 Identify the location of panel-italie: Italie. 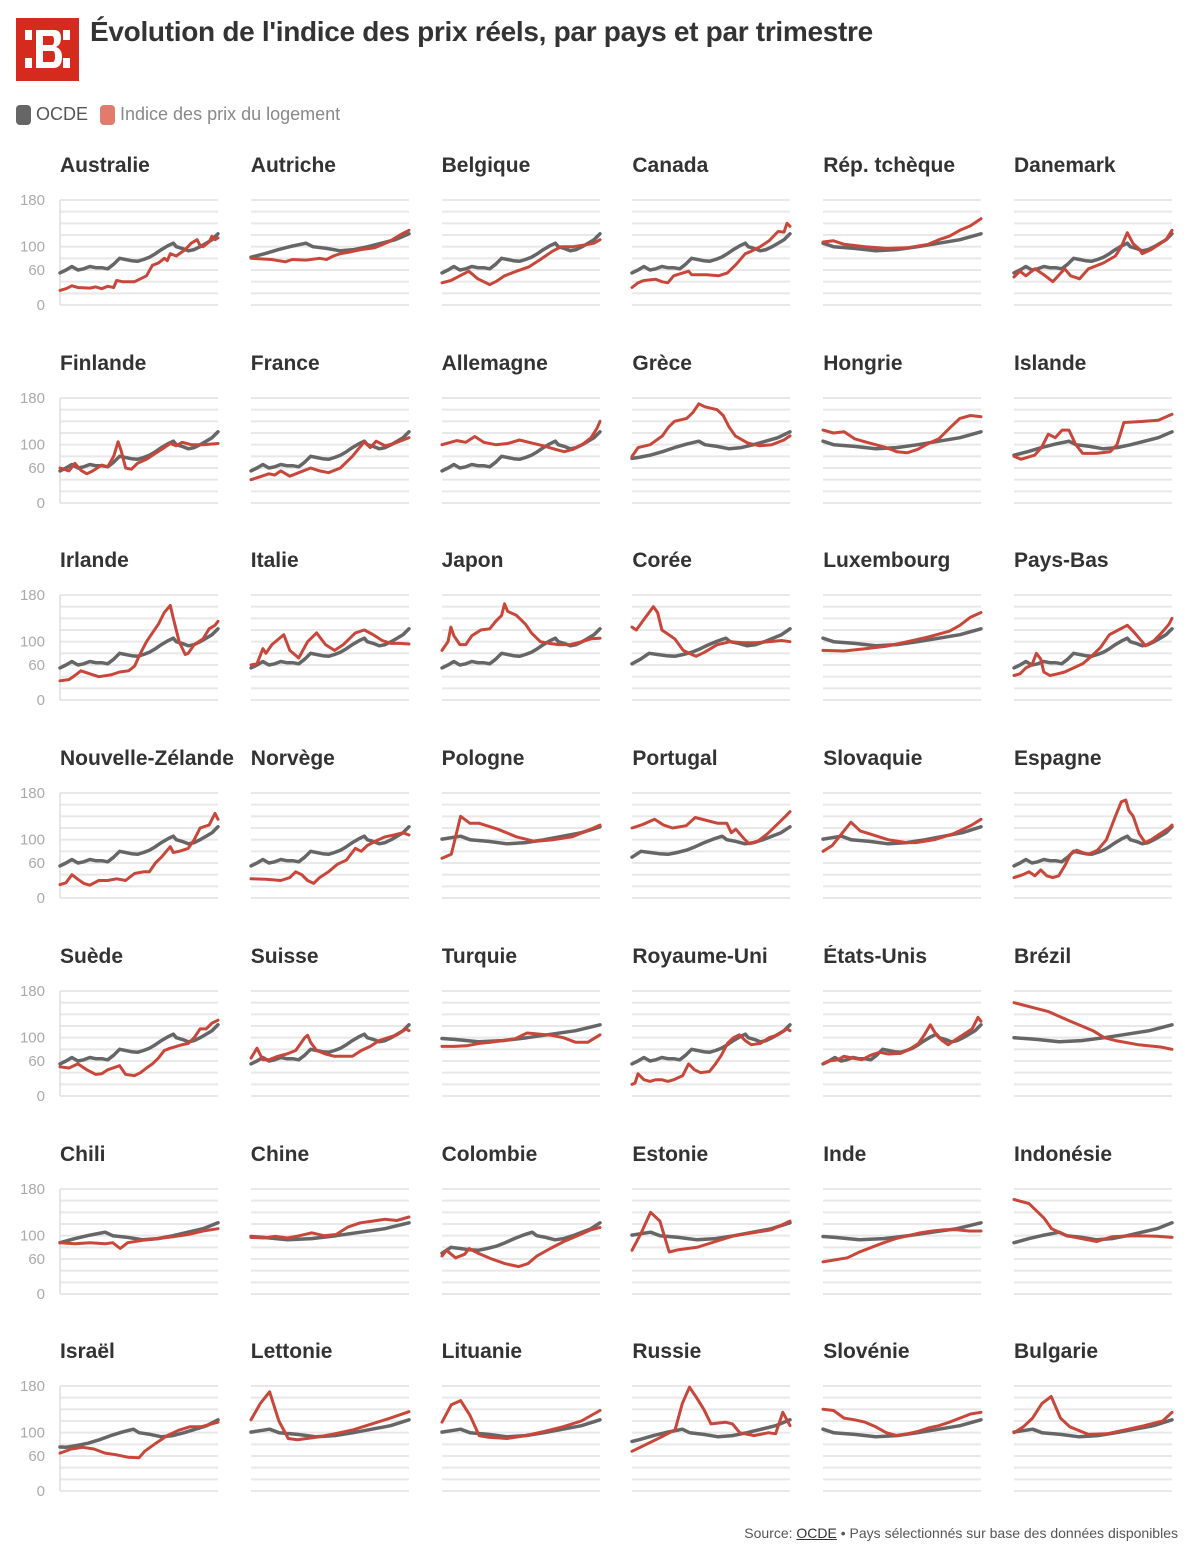
(341, 629).